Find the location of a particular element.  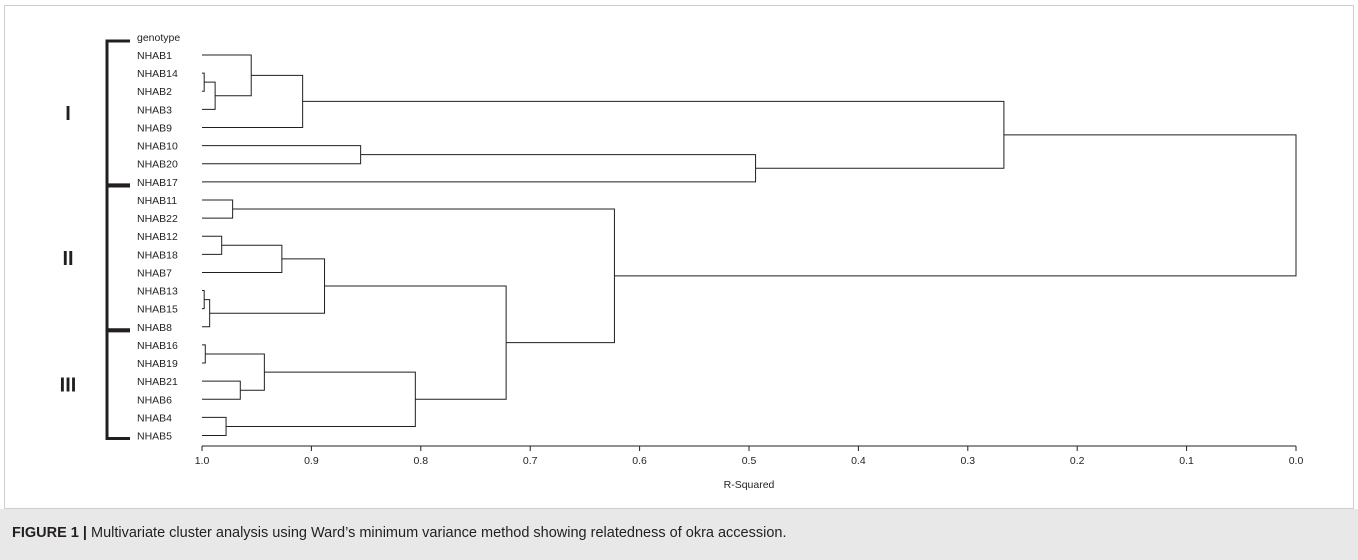

x-tick-label: 0.8 is located at coordinates (420, 461).